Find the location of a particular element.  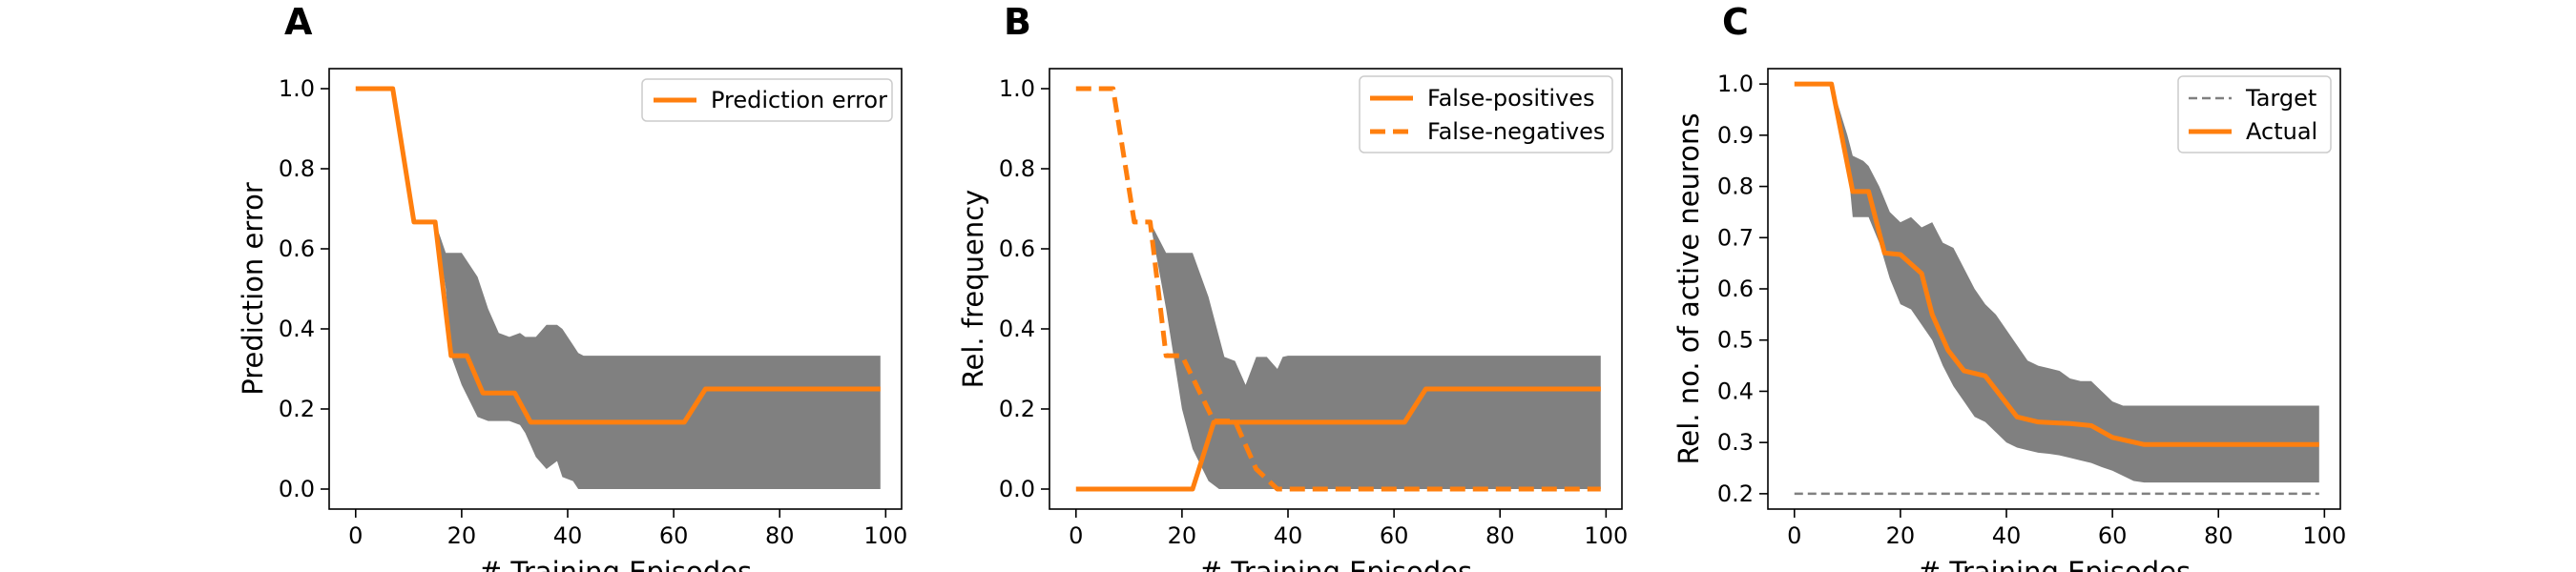

panel-b-plot is located at coordinates (1338, 289).